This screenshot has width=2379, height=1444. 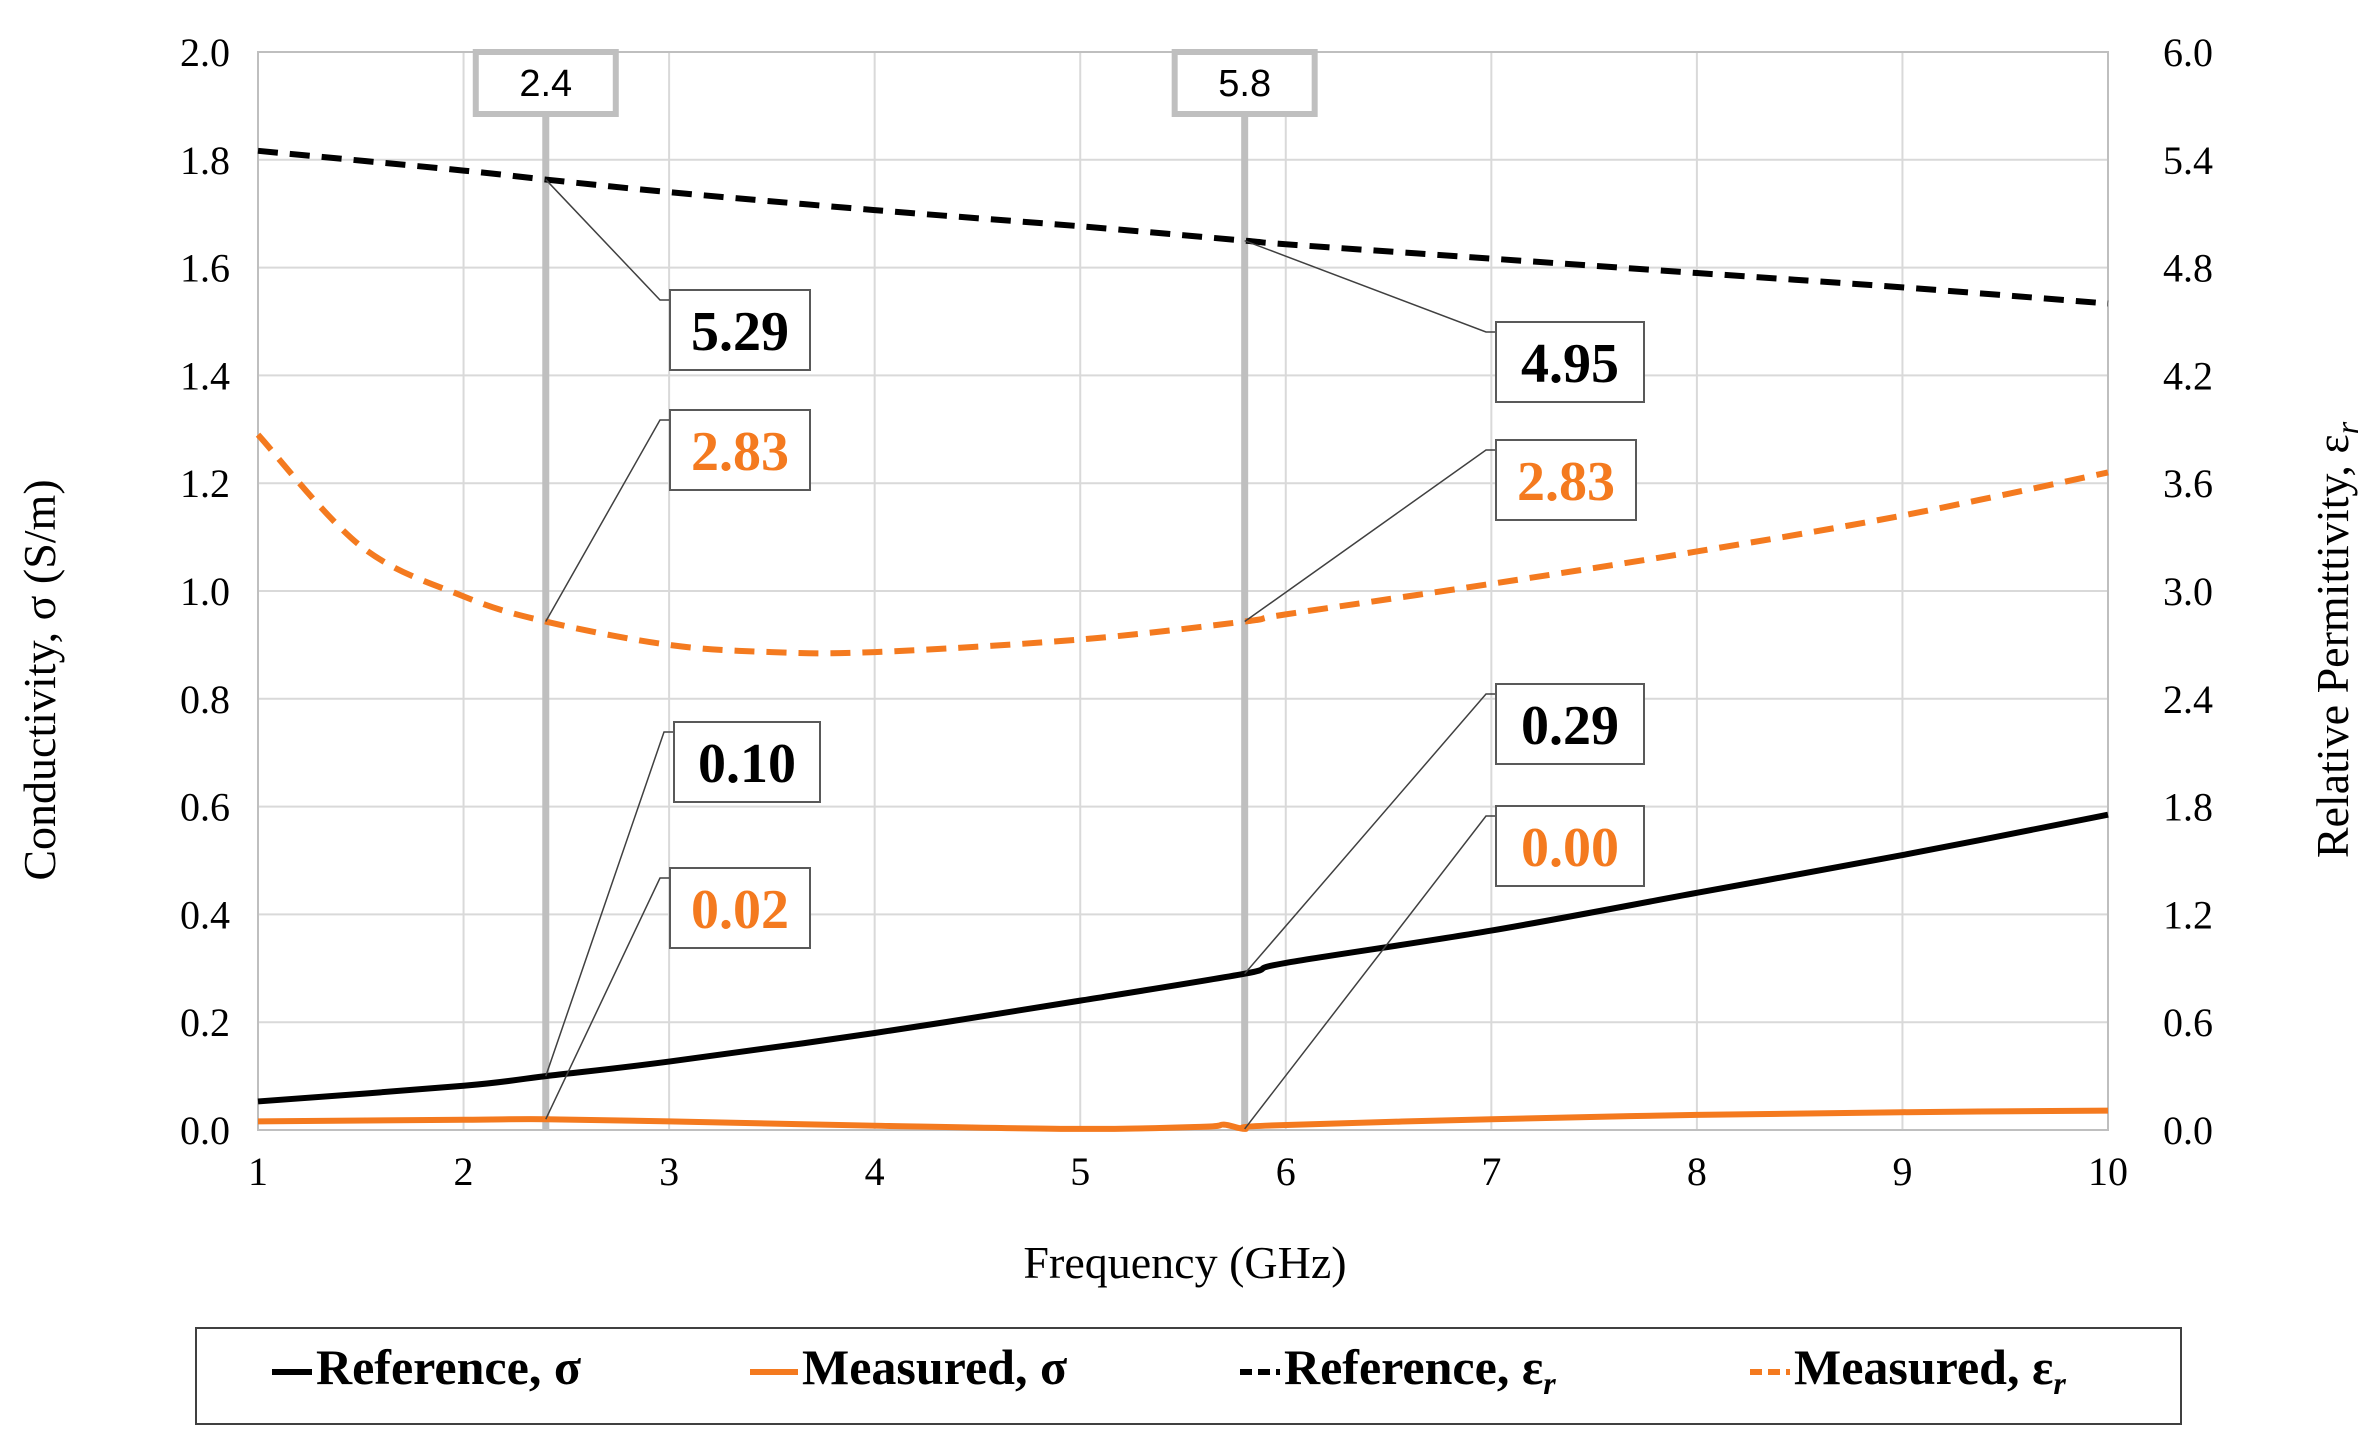 I want to click on x-axis-ticks: 1 2 3 4 5 6 7 8 9 10, so click(x=1188, y=1171).